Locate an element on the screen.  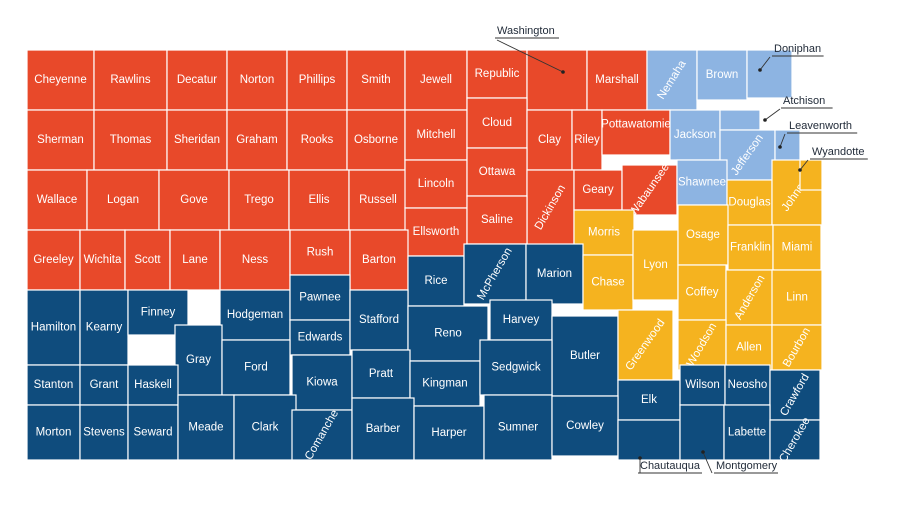
county-label: Lane is located at coordinates (195, 260).